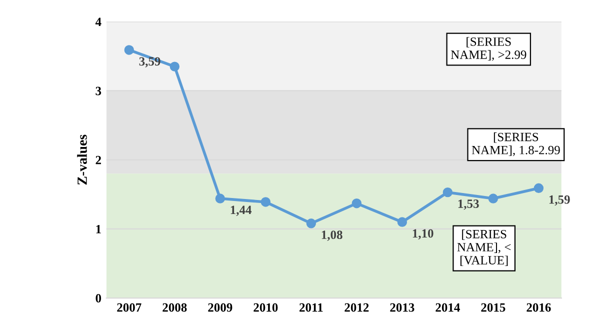 Image resolution: width=591 pixels, height=333 pixels. Describe the element at coordinates (99, 298) in the screenshot. I see `y-tick-label: 0` at that location.